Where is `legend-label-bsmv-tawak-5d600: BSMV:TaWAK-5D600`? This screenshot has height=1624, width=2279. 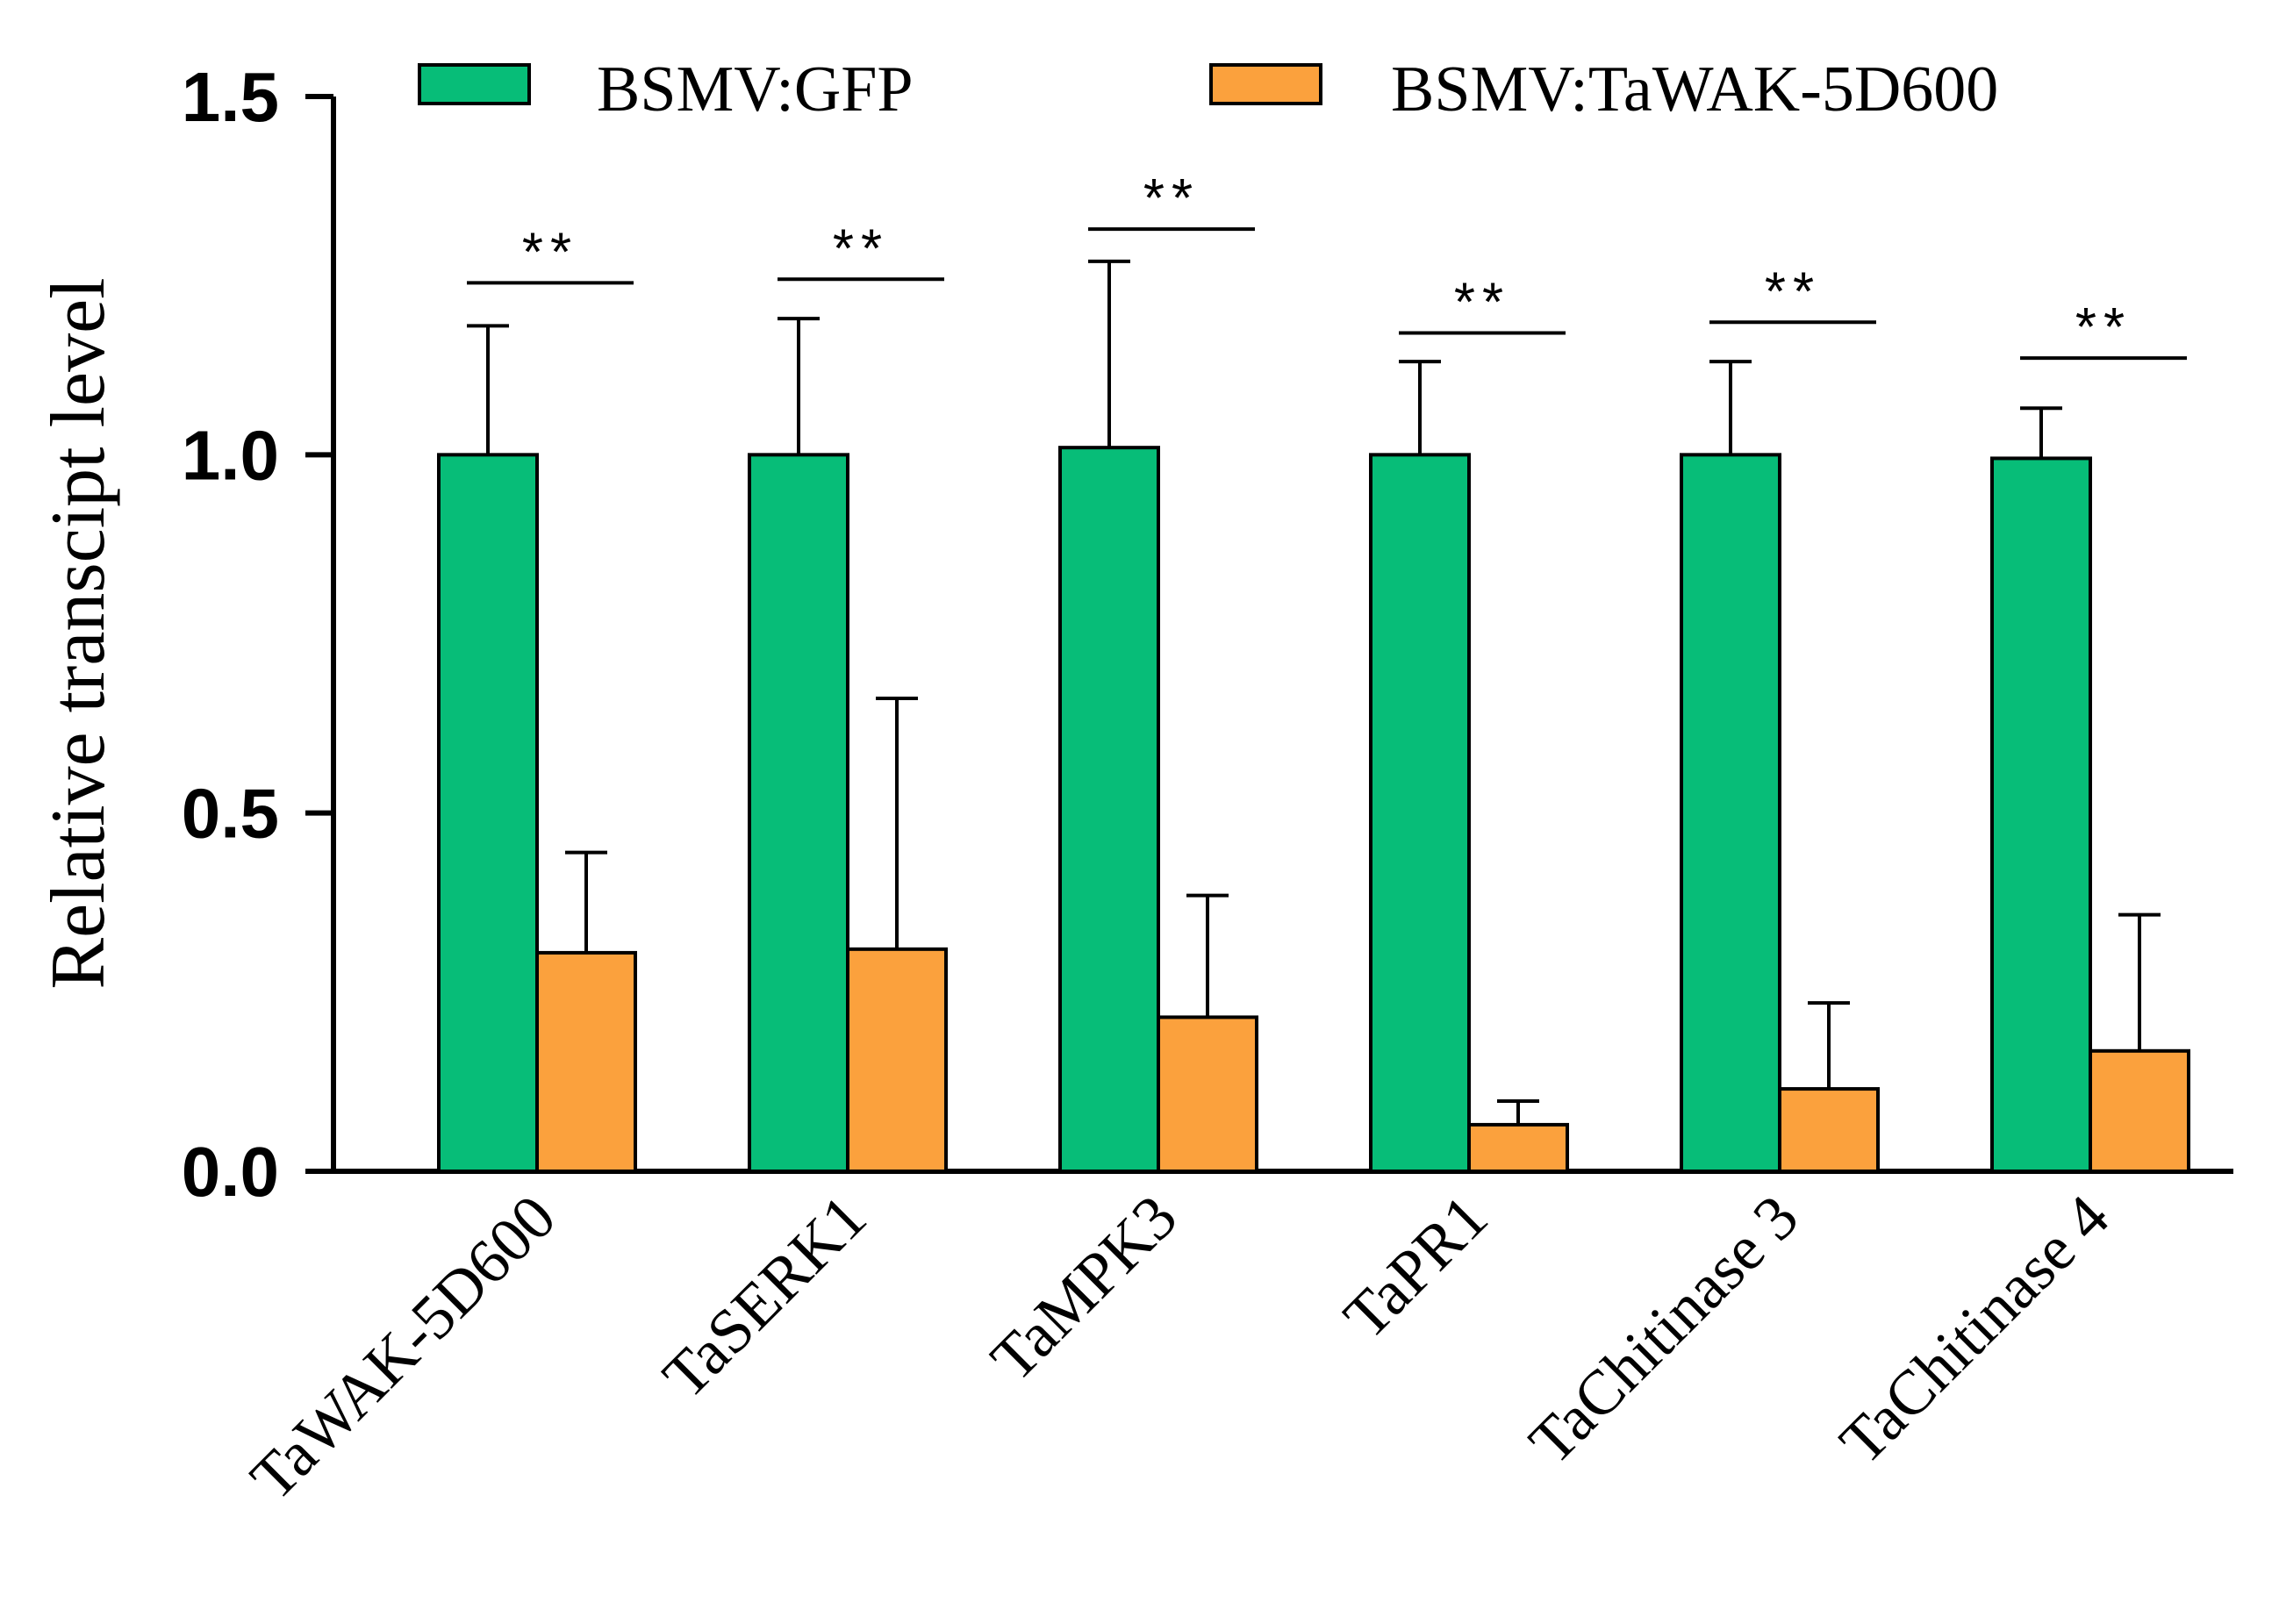 legend-label-bsmv-tawak-5d600: BSMV:TaWAK-5D600 is located at coordinates (1694, 90).